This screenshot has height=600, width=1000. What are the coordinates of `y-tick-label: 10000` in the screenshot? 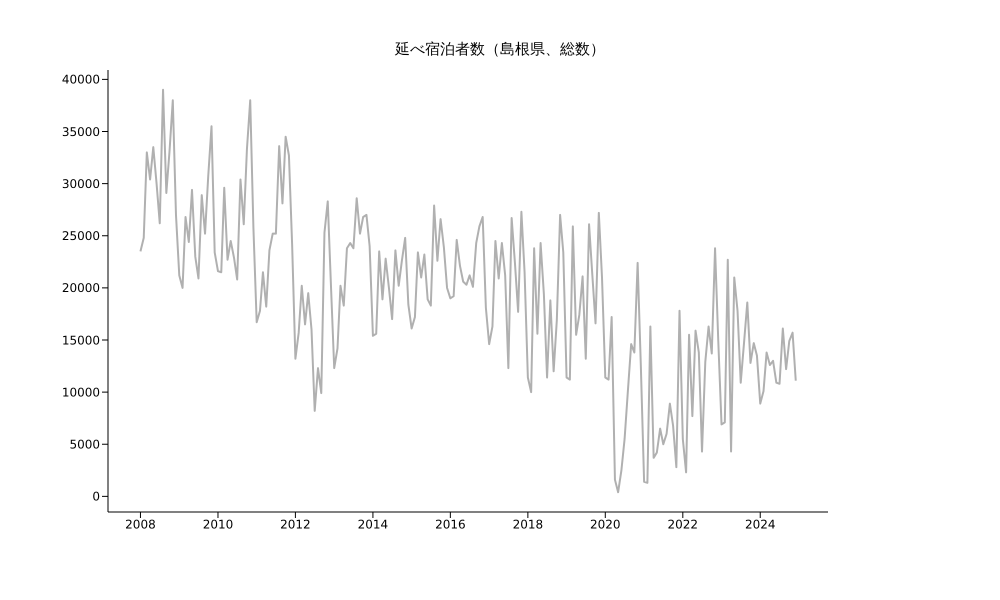 It's located at (81, 392).